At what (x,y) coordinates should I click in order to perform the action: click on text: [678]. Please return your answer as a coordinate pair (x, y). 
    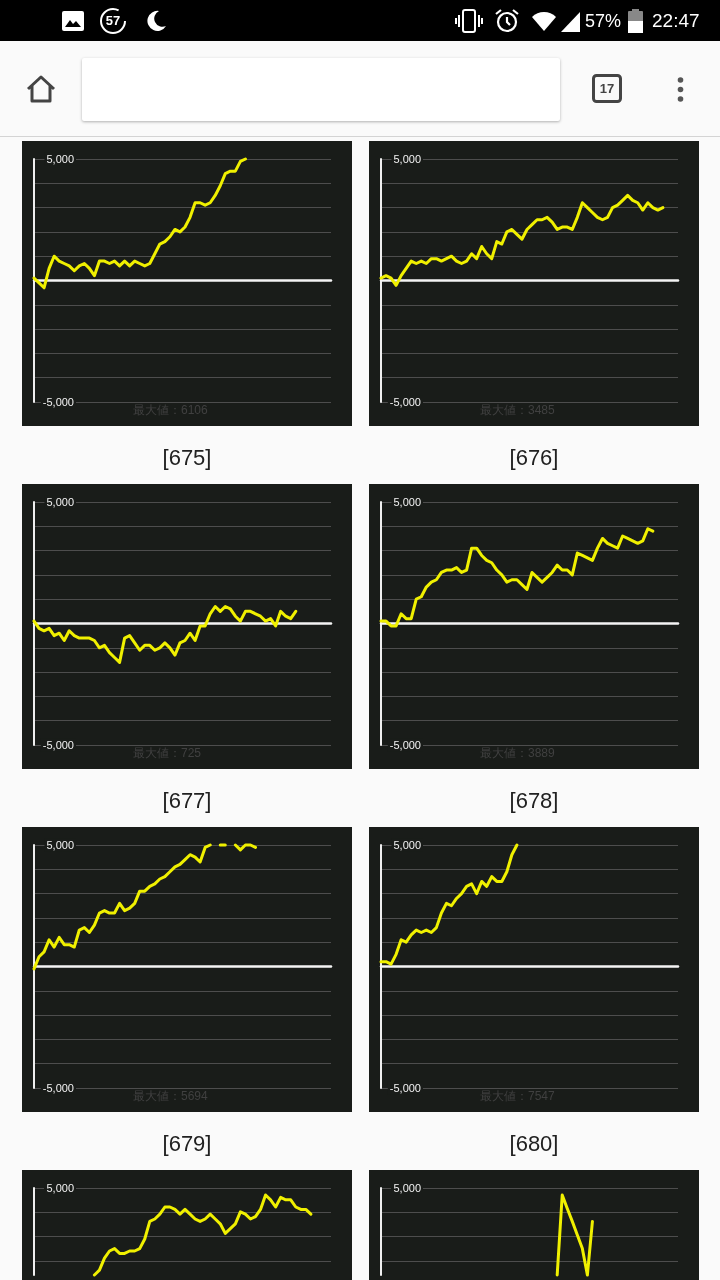
    Looking at the image, I should click on (534, 801).